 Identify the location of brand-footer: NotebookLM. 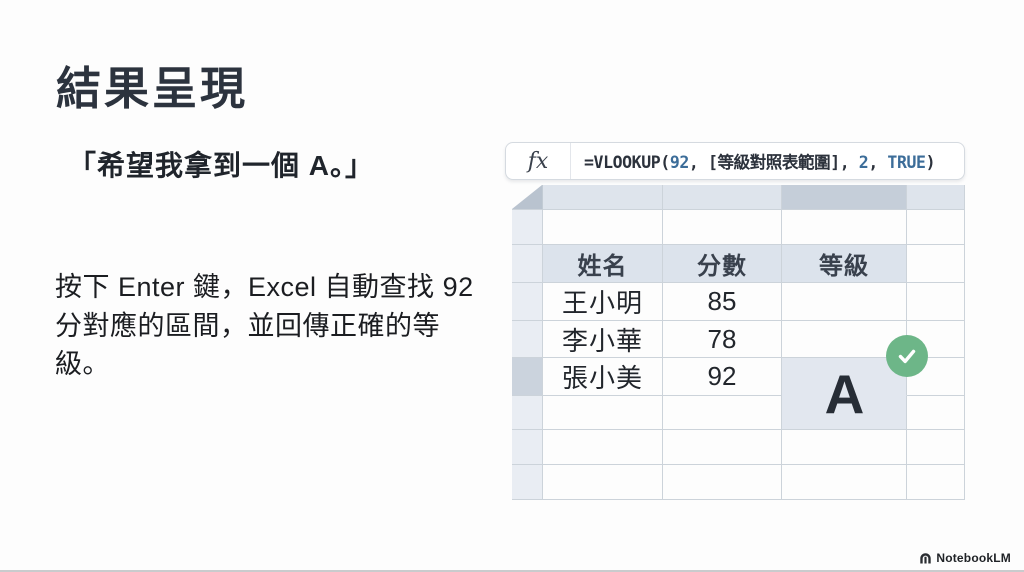
(965, 558).